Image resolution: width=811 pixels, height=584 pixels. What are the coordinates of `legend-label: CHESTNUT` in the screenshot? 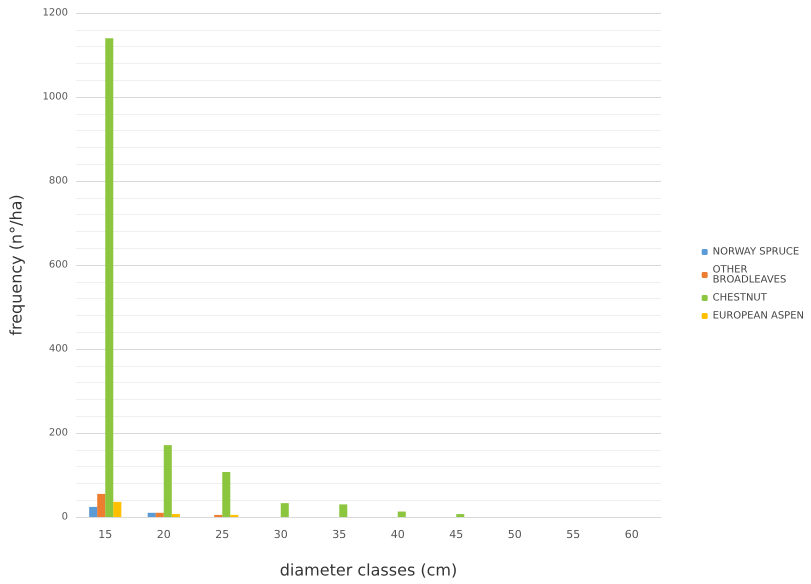 It's located at (740, 298).